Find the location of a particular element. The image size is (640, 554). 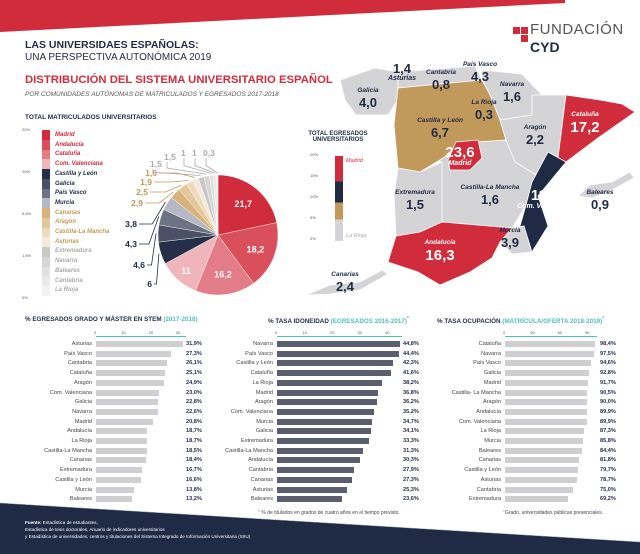

footer-navy-band is located at coordinates (320, 528).